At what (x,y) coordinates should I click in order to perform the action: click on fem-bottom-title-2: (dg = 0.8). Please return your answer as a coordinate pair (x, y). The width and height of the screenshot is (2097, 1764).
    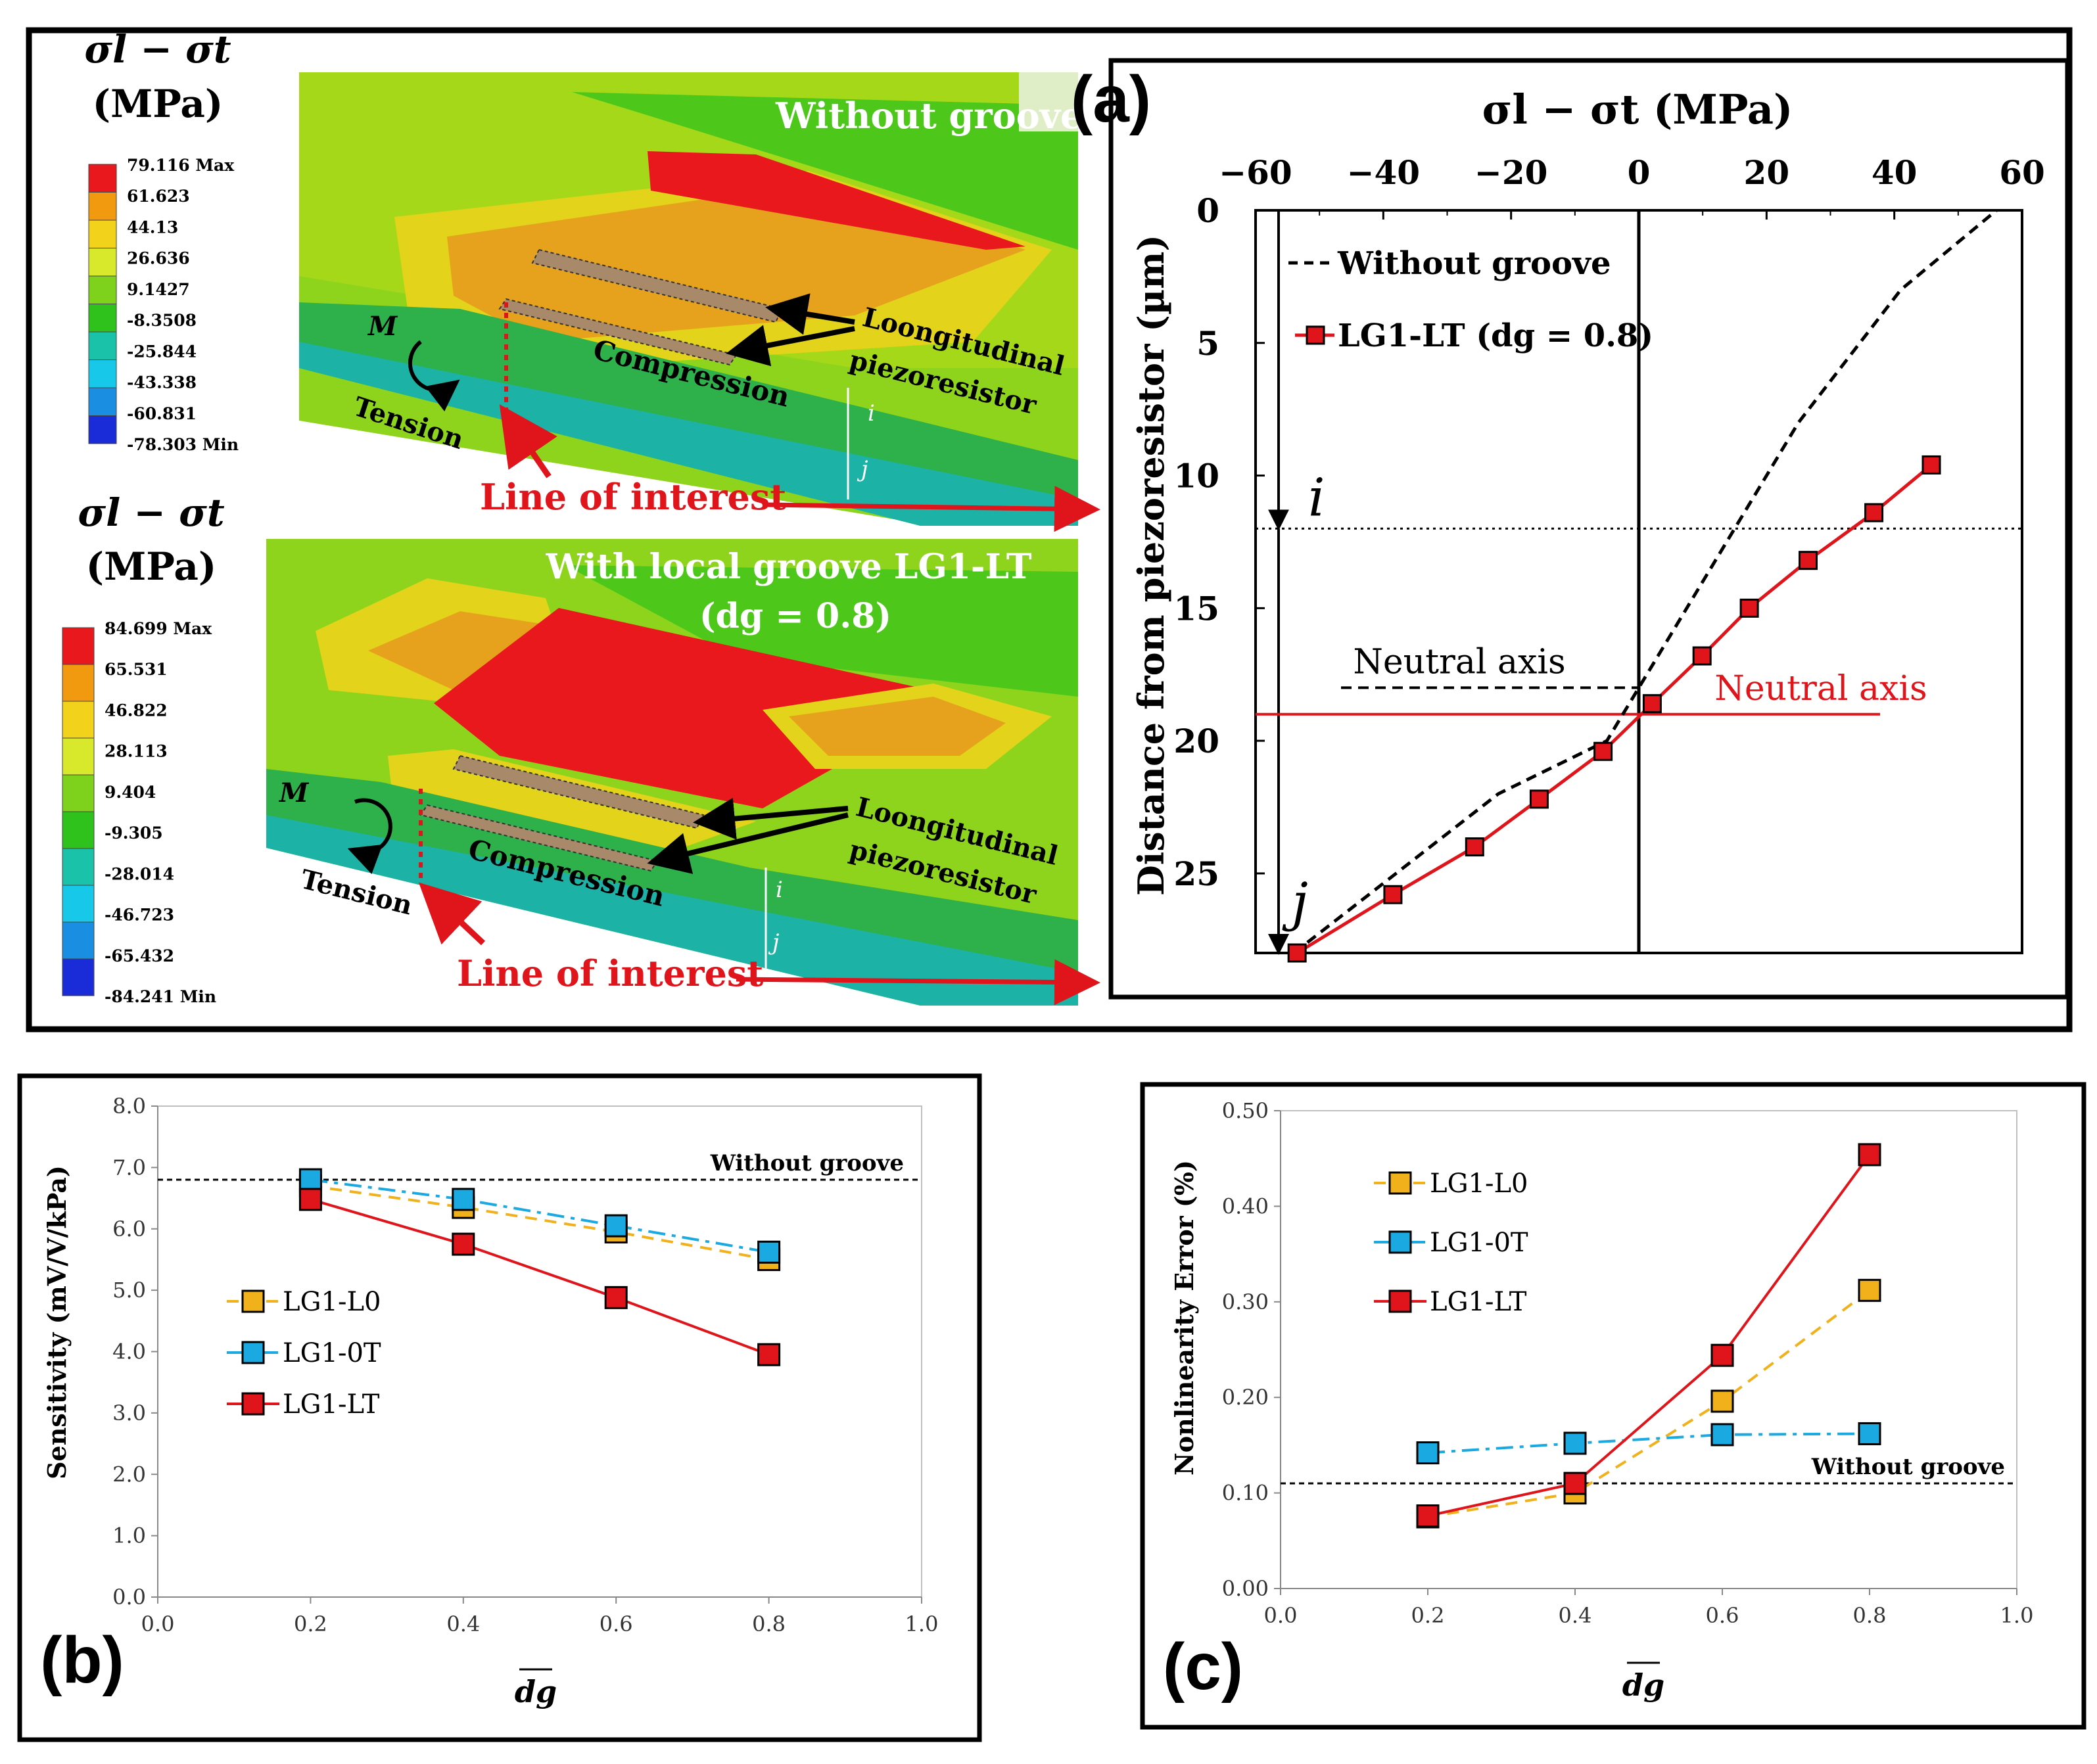
    Looking at the image, I should click on (795, 616).